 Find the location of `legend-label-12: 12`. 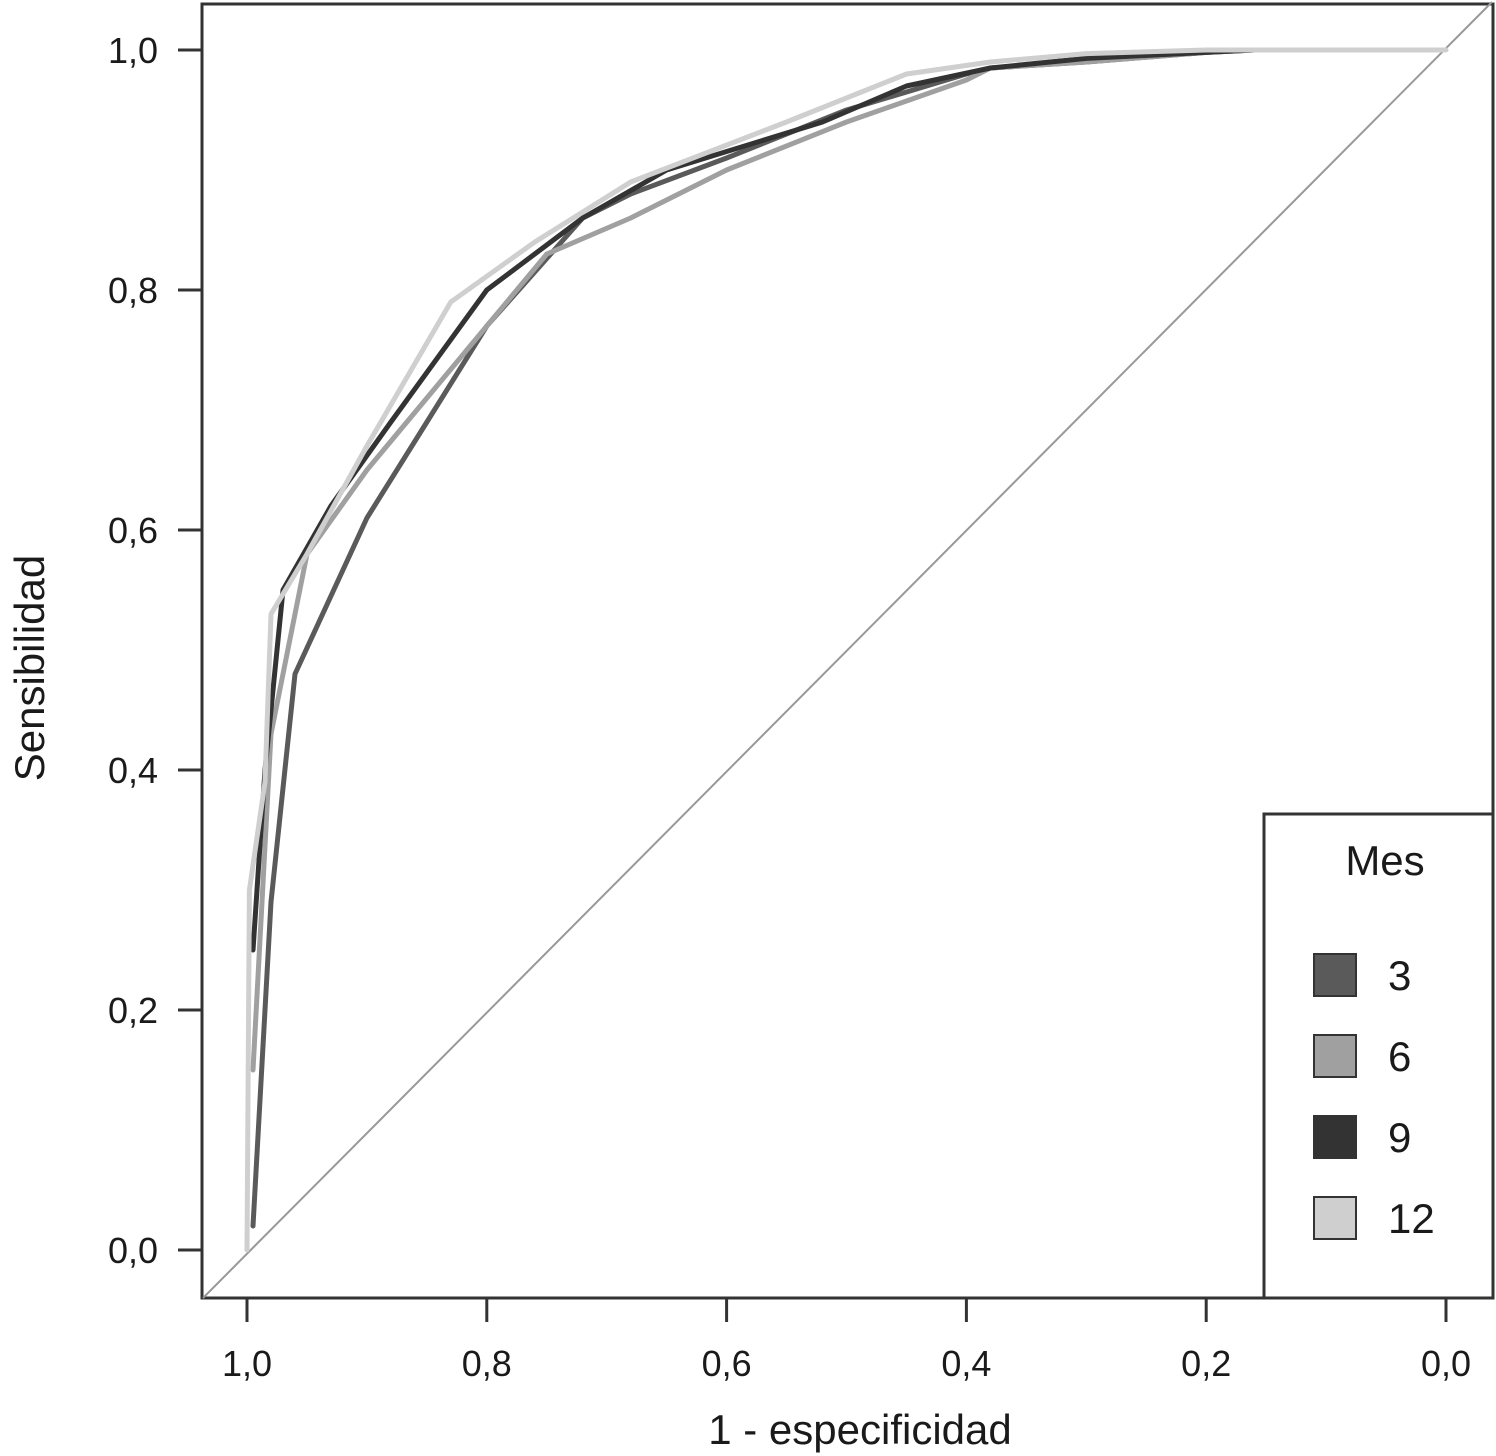

legend-label-12: 12 is located at coordinates (1411, 1218).